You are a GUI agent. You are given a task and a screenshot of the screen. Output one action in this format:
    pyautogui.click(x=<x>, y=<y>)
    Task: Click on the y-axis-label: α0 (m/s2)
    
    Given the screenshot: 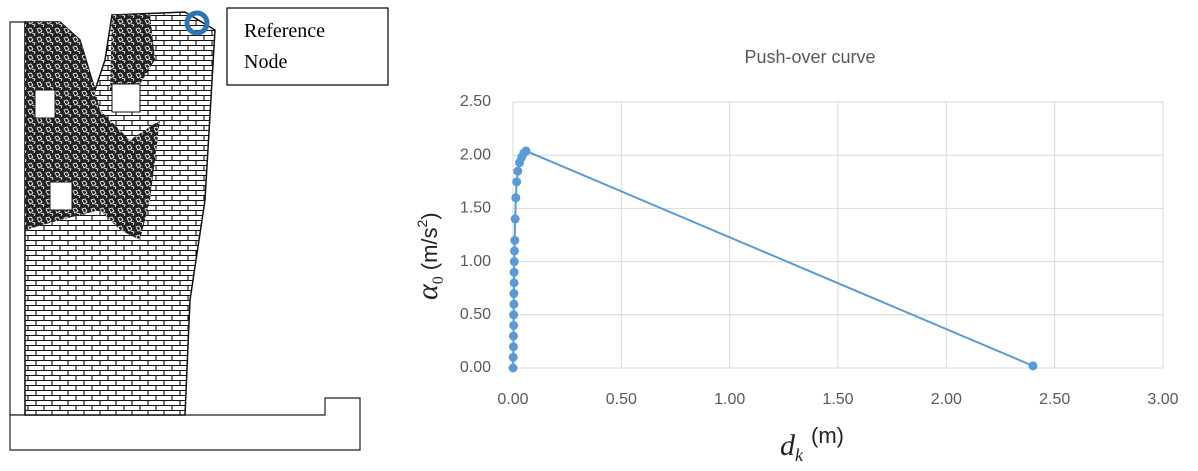 What is the action you would take?
    pyautogui.click(x=429, y=256)
    